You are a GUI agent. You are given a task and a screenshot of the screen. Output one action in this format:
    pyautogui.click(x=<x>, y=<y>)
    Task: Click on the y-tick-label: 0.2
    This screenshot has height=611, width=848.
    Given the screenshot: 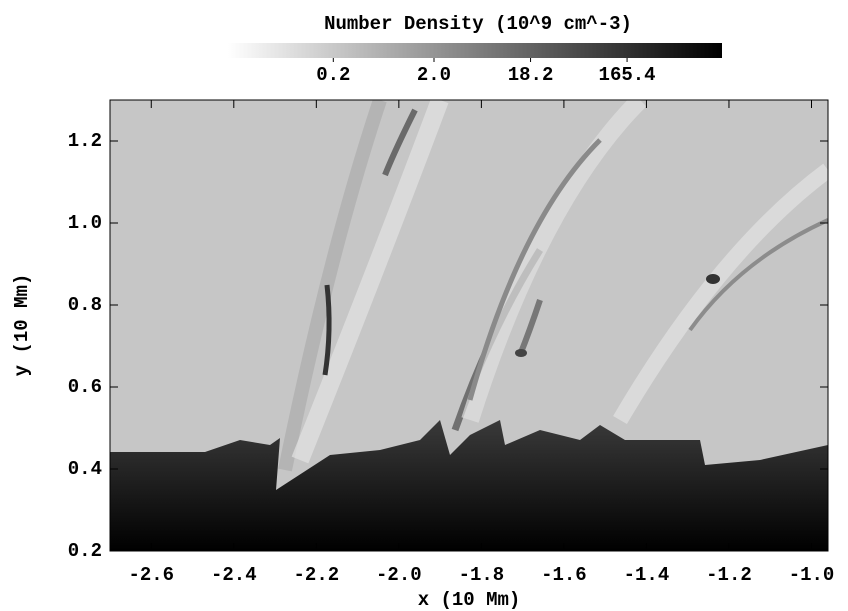 What is the action you would take?
    pyautogui.click(x=85, y=551)
    